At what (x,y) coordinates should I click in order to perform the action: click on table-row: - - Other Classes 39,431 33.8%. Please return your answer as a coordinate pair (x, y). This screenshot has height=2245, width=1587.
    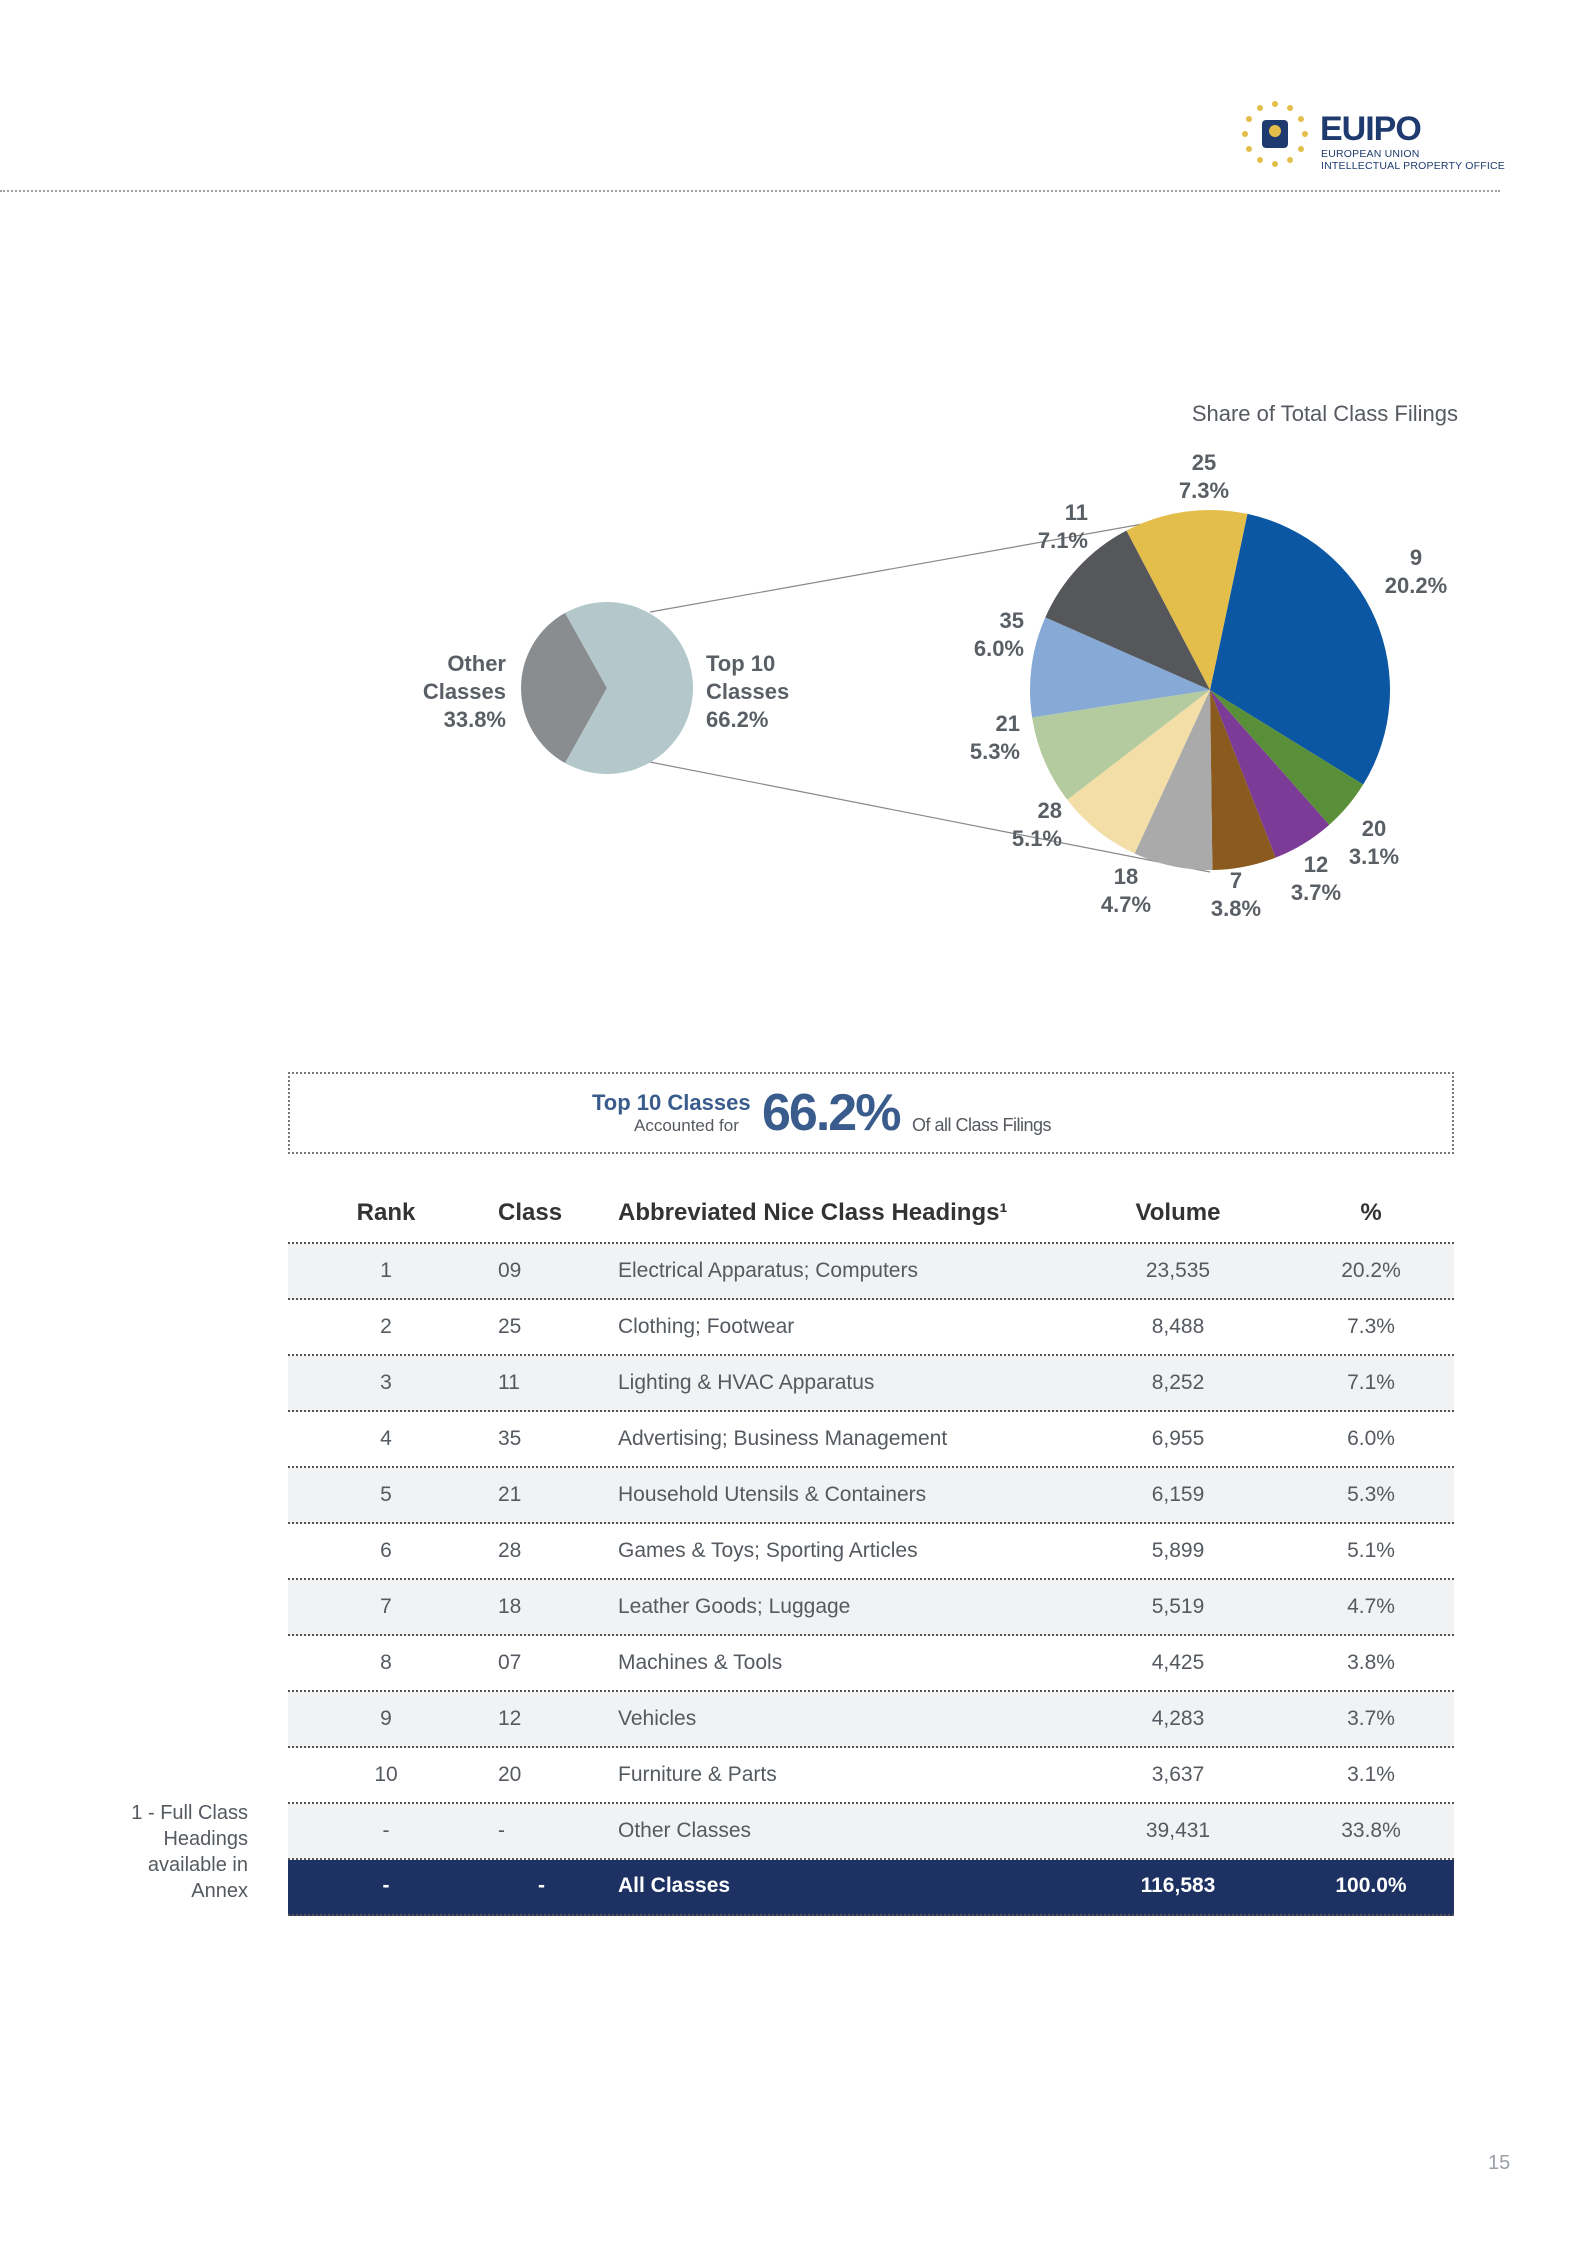
    Looking at the image, I should click on (871, 1832).